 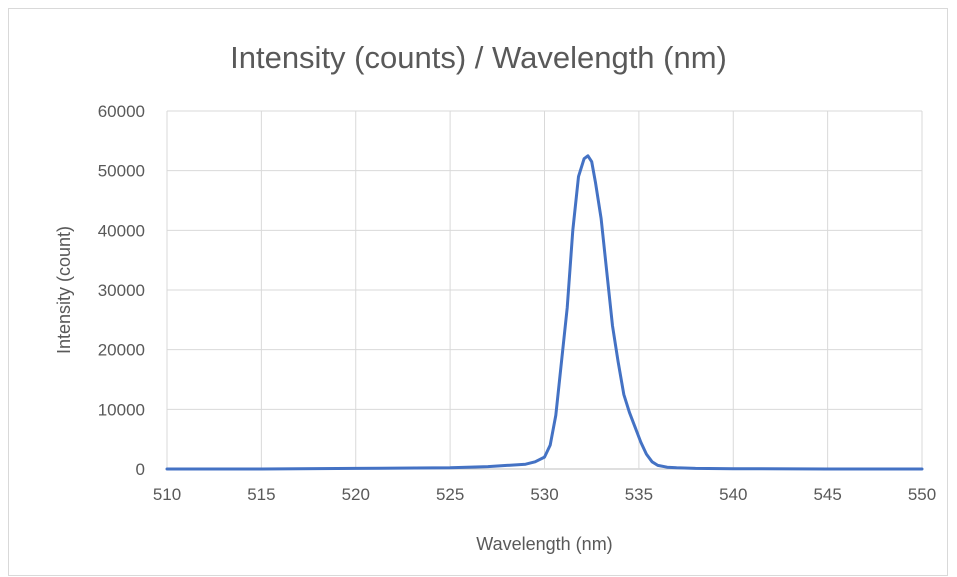 What do you see at coordinates (121, 409) in the screenshot?
I see `y-tick-label: 10000` at bounding box center [121, 409].